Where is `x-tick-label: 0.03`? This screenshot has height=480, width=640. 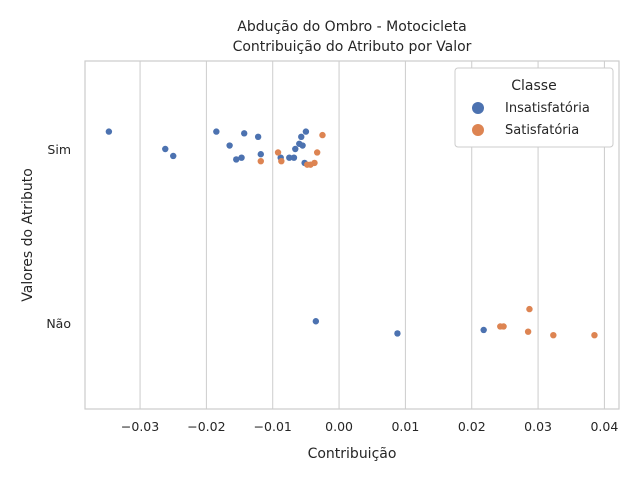 x-tick-label: 0.03 is located at coordinates (538, 426).